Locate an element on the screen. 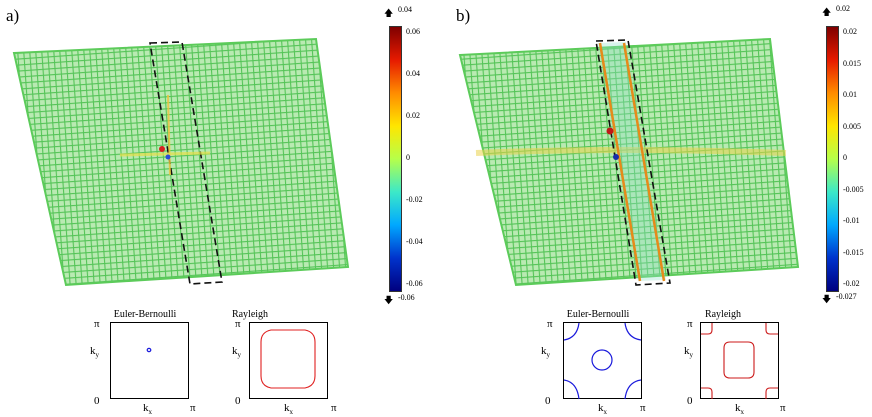  panel-a-eb-curve is located at coordinates (149, 350).